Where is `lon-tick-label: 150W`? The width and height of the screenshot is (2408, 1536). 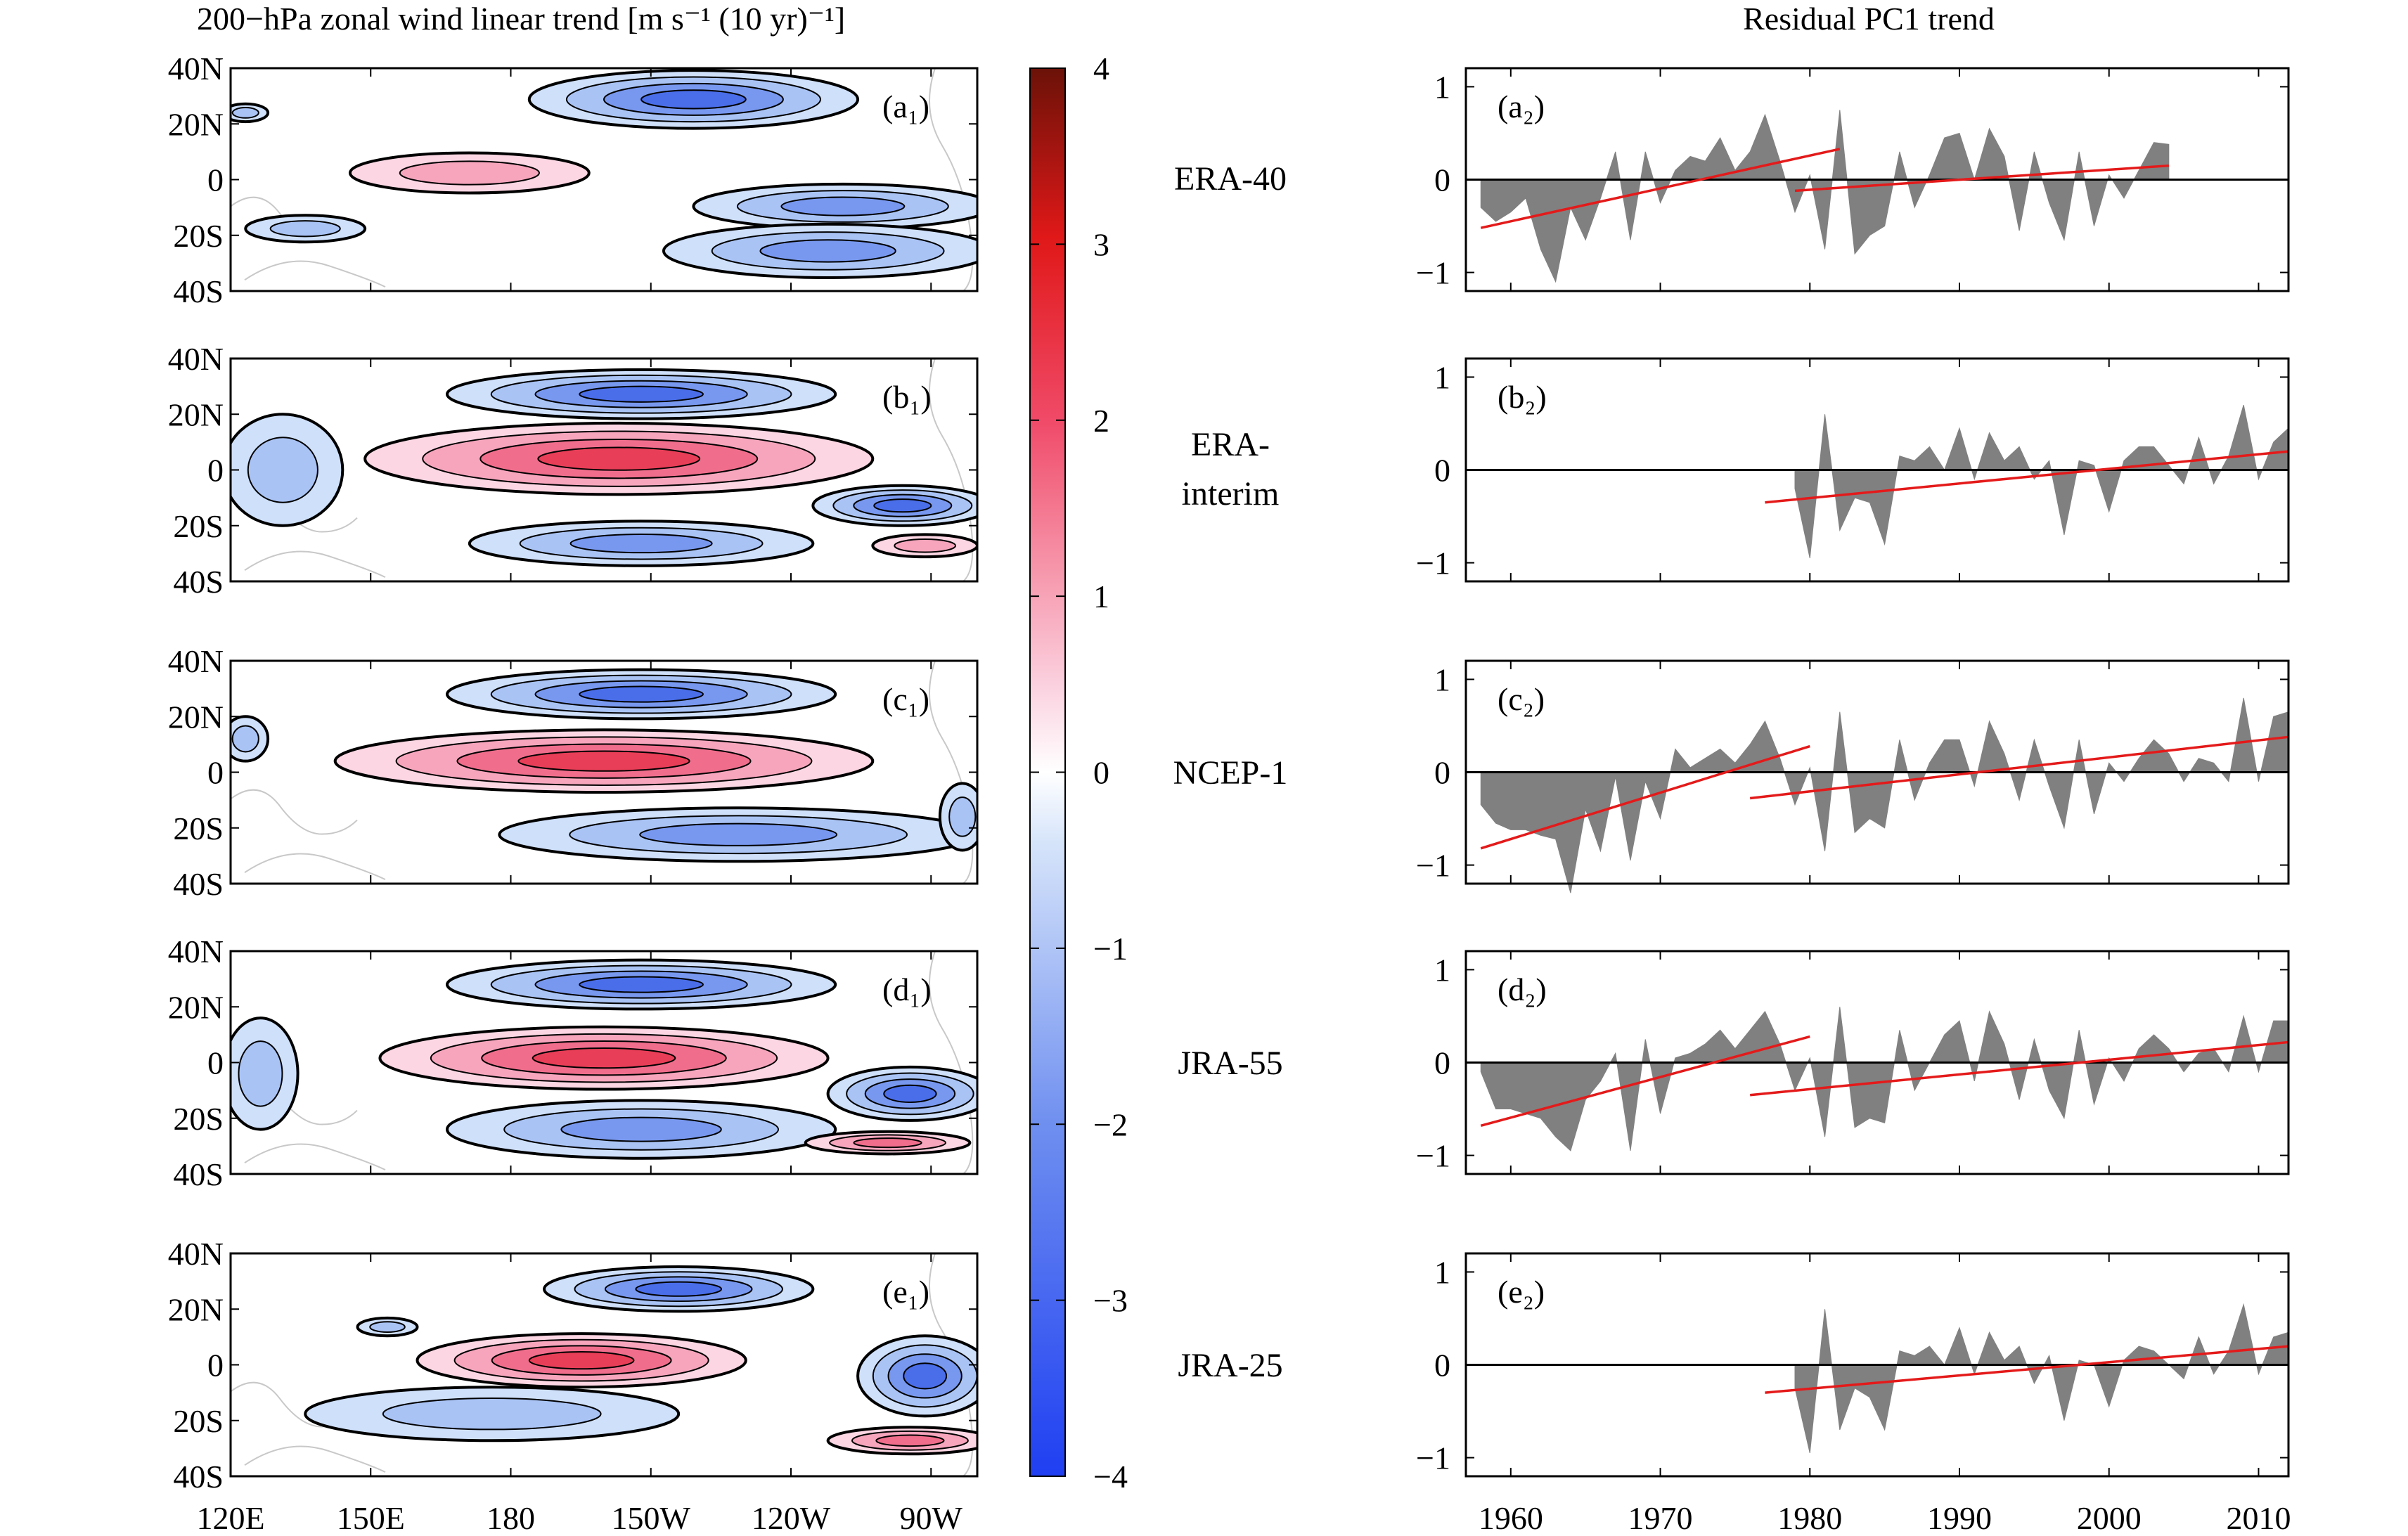 lon-tick-label: 150W is located at coordinates (651, 1518).